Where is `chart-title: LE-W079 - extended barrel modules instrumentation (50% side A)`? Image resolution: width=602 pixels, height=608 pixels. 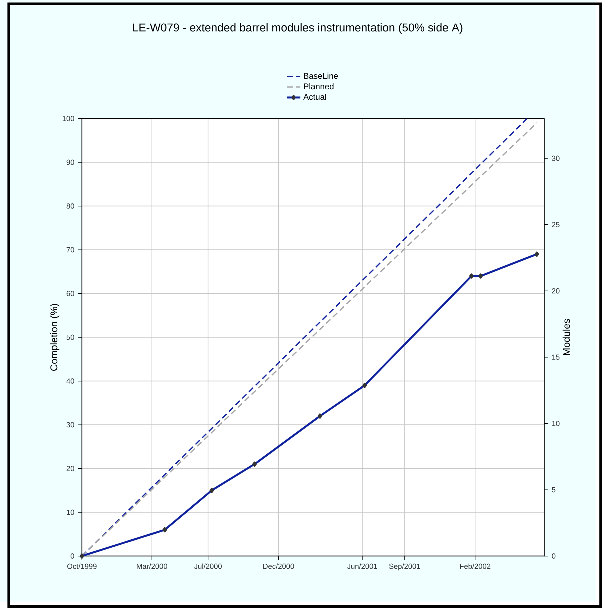
chart-title: LE-W079 - extended barrel modules instrumentation (50% side A) is located at coordinates (298, 28).